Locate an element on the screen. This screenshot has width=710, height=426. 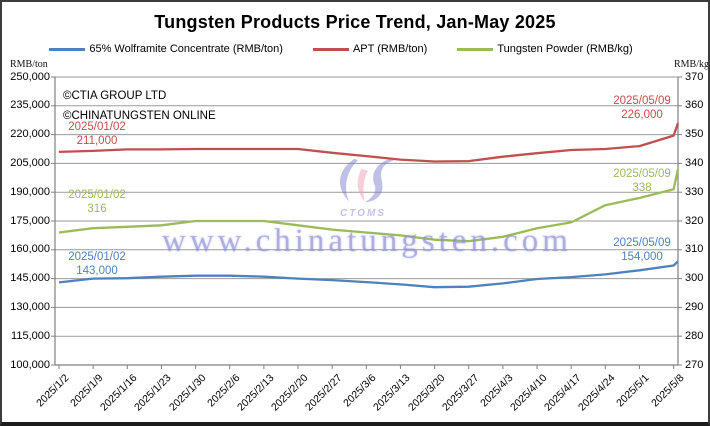
right-axis-tick-label: 360 is located at coordinates (694, 105).